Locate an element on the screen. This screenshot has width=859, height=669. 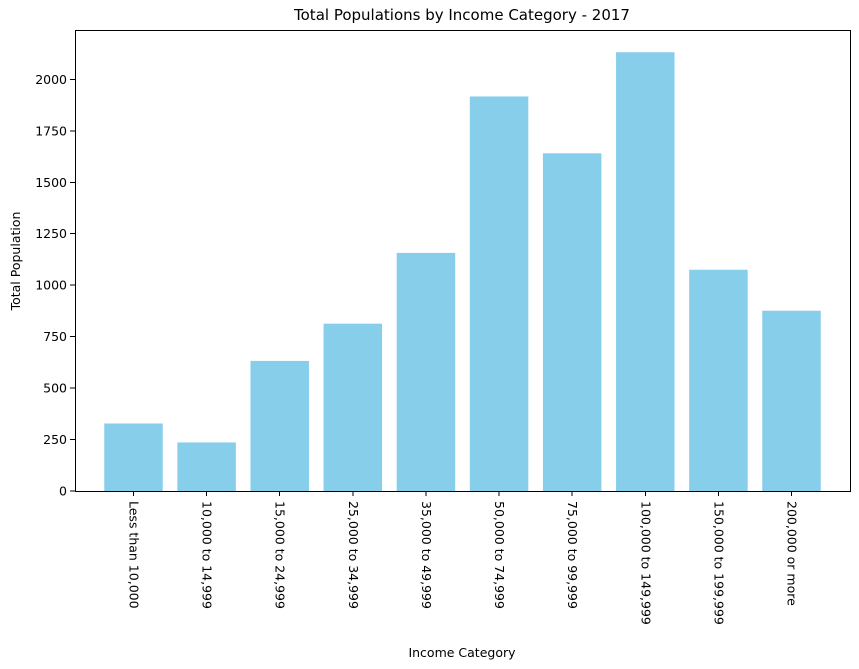
x-tick-label: 35,000 to 49,999 is located at coordinates (426, 555).